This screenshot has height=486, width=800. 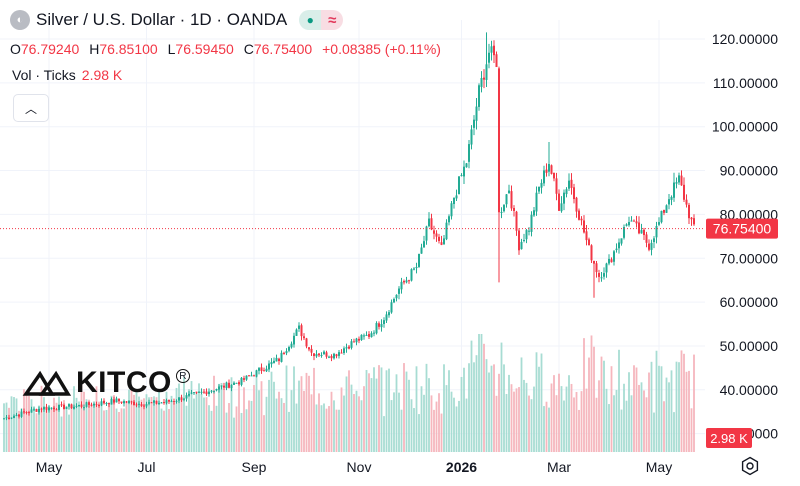 What do you see at coordinates (47, 383) in the screenshot?
I see `kitco-logo-icon` at bounding box center [47, 383].